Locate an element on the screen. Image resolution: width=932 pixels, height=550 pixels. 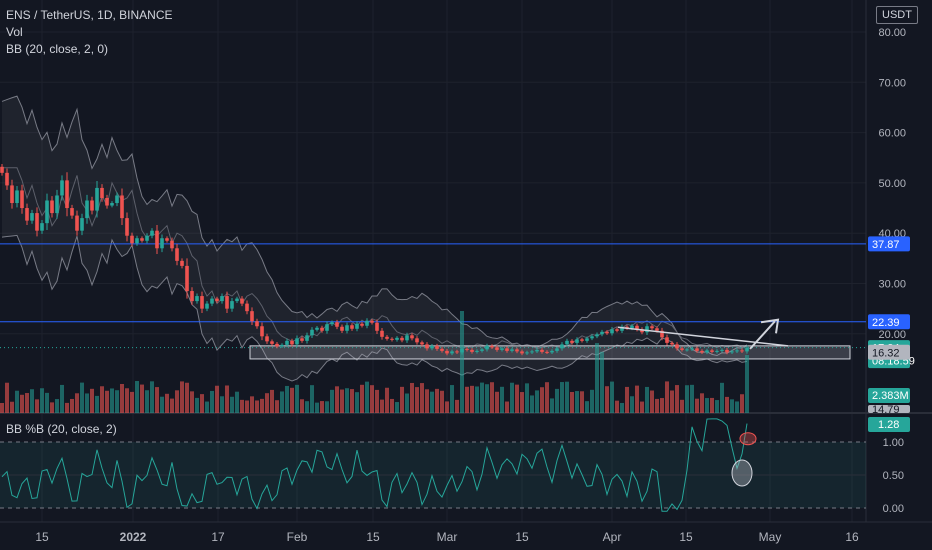
pctb-value-tag-bg is located at coordinates (889, 424).